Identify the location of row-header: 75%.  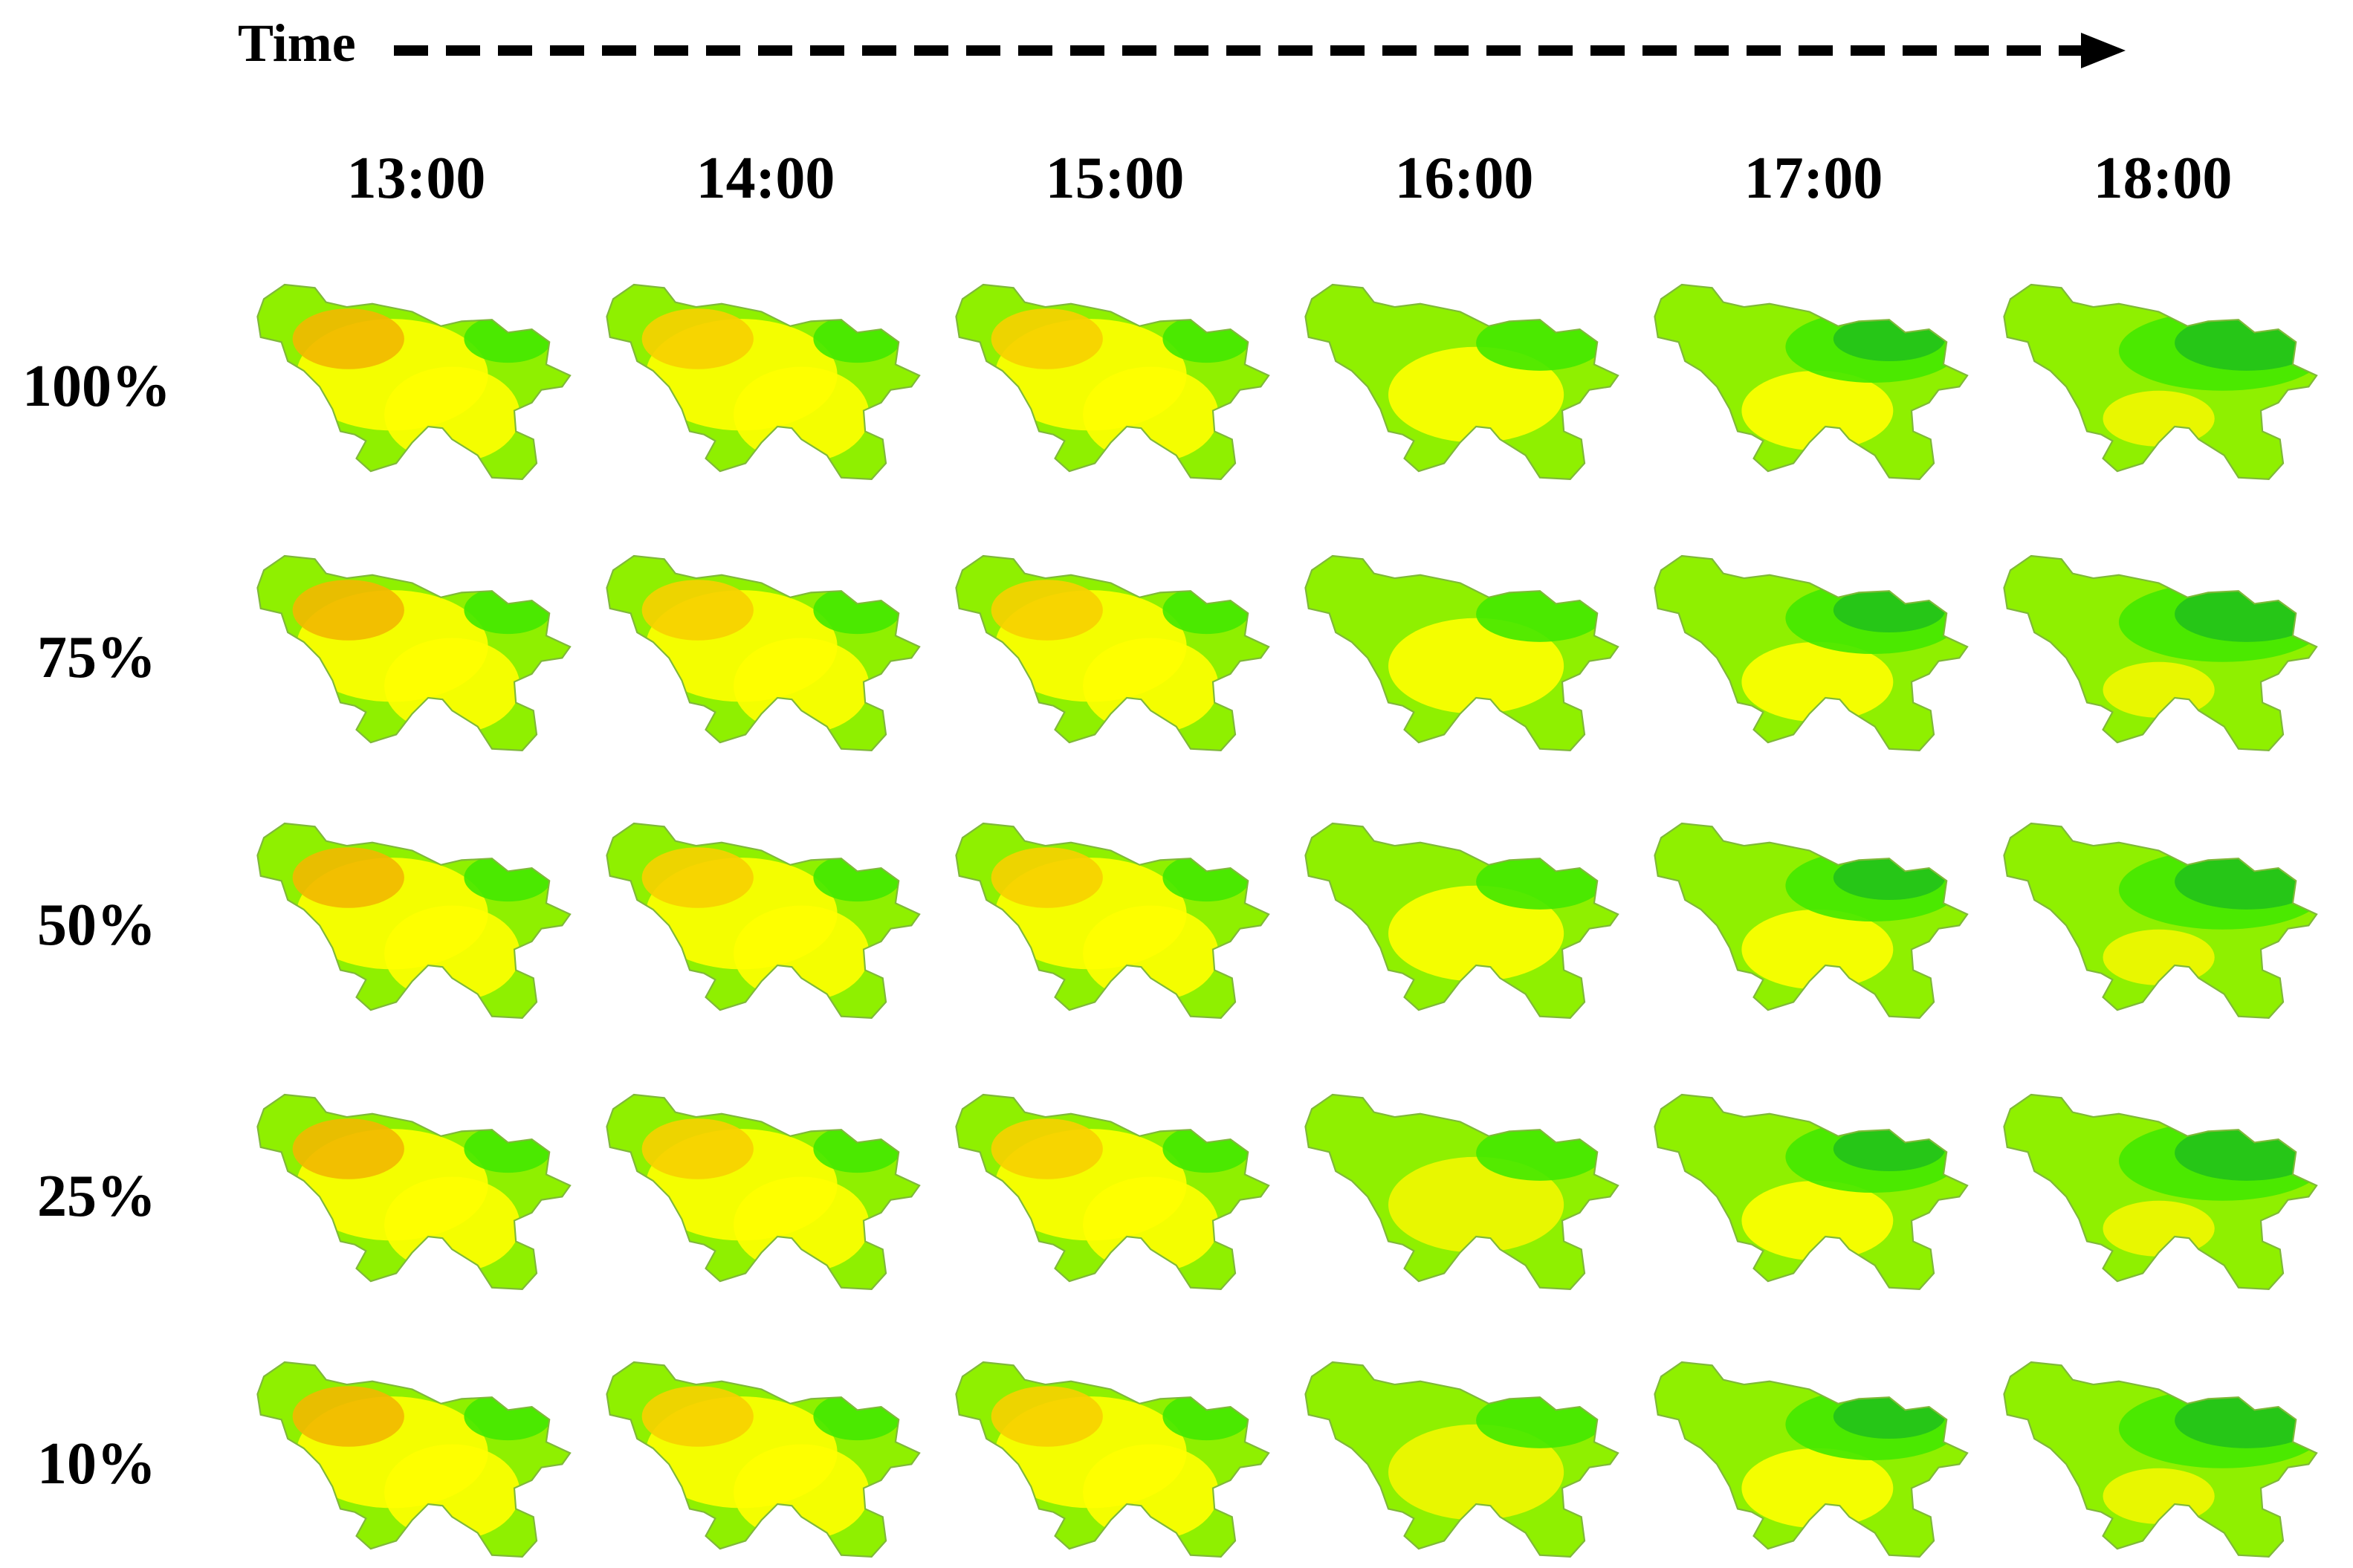
(96, 657).